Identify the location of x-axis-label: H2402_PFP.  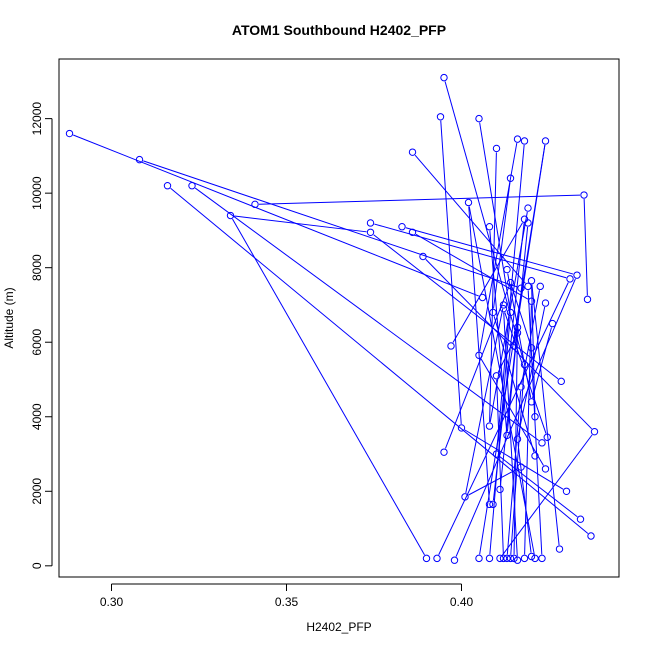
(338, 627).